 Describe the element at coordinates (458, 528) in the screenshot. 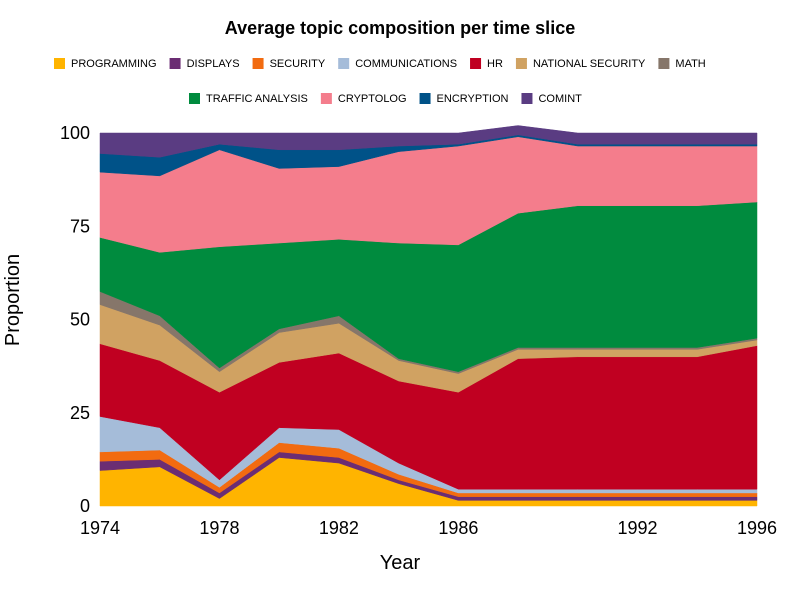

I see `x-tick-label: 1986` at that location.